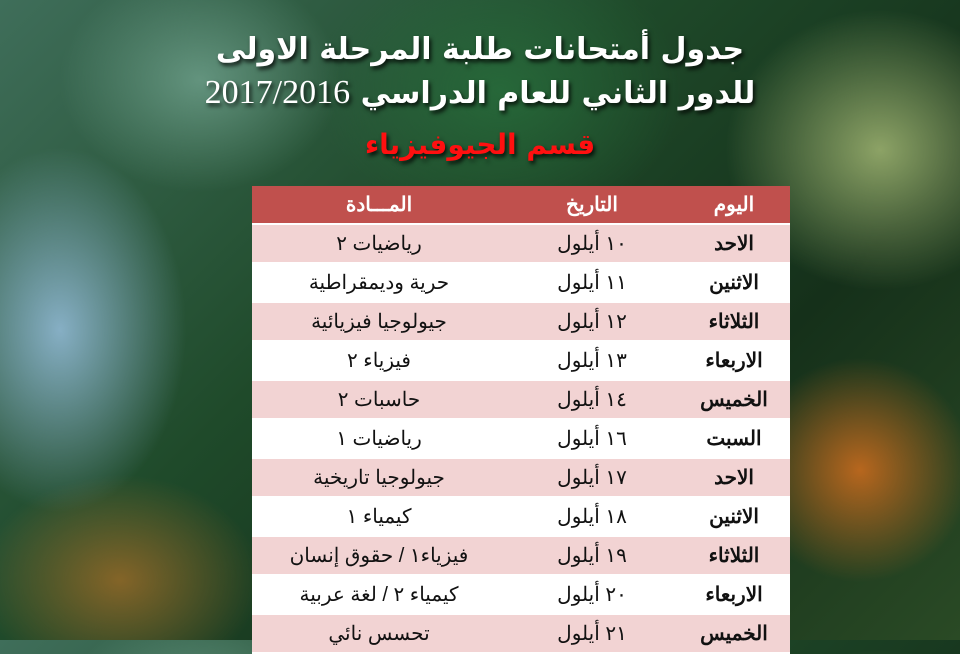 The width and height of the screenshot is (960, 654). What do you see at coordinates (379, 517) in the screenshot?
I see `cell-subject: كيمياء ١` at bounding box center [379, 517].